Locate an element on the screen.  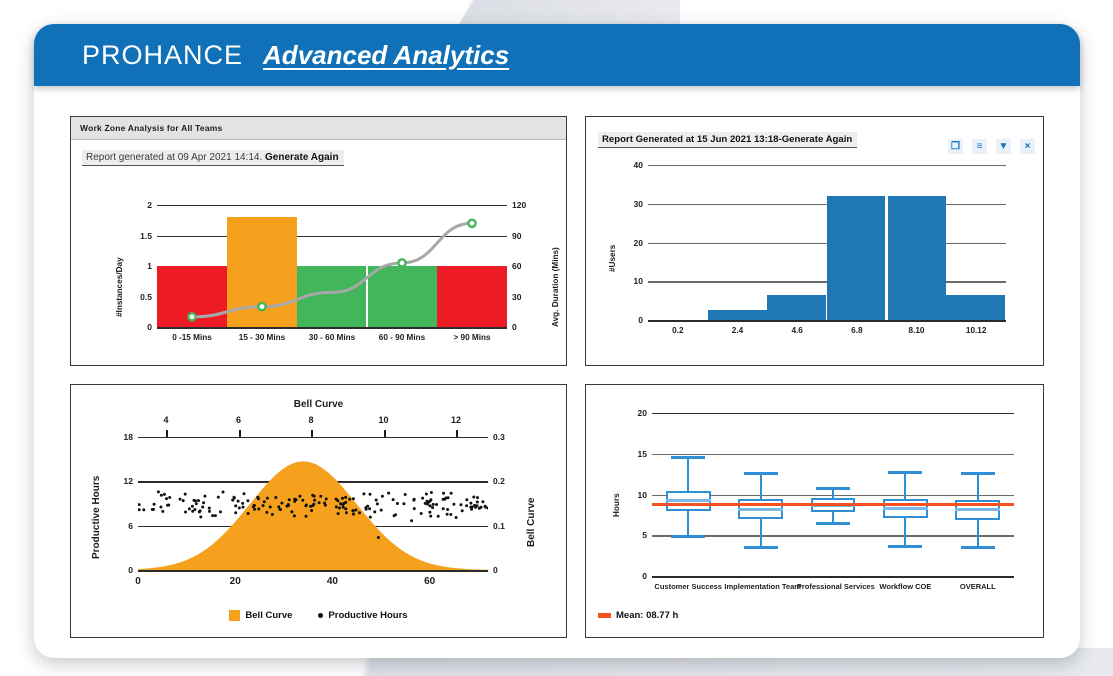
y2-tick-label: 90 is located at coordinates (517, 235).